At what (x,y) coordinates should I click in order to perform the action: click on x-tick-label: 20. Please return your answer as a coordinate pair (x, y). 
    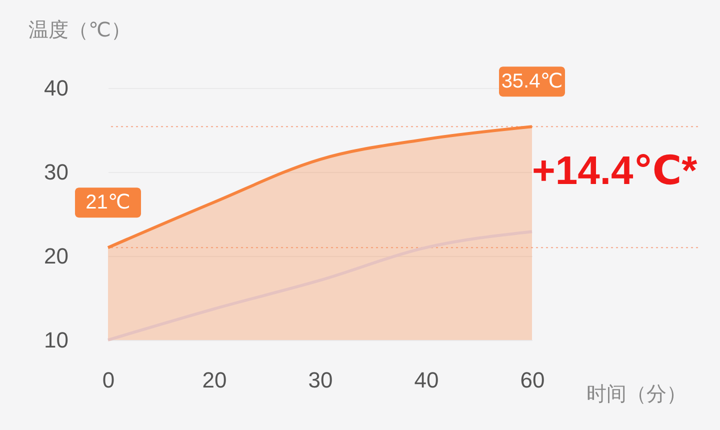
    Looking at the image, I should click on (214, 380).